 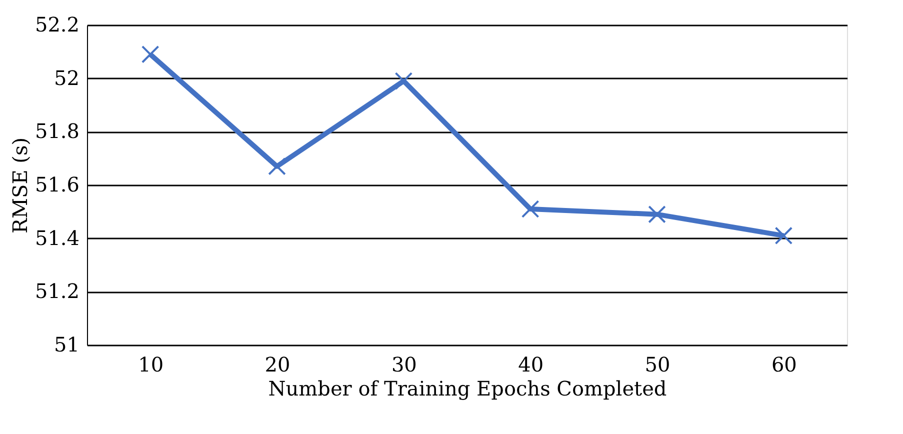 I want to click on y-tick-label: 51.2, so click(x=57, y=291).